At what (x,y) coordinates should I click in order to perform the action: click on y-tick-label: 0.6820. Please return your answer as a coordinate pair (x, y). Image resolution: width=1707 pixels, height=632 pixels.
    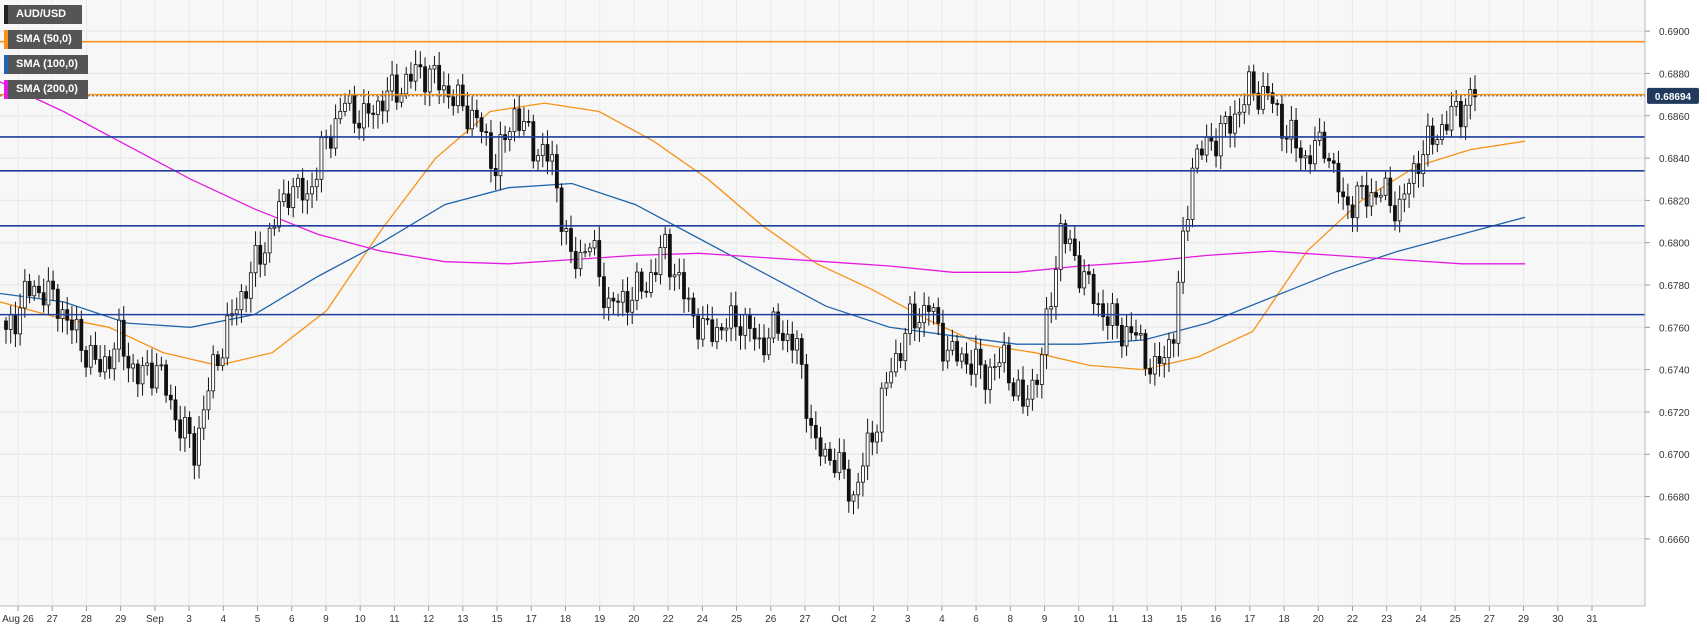
    Looking at the image, I should click on (1674, 201).